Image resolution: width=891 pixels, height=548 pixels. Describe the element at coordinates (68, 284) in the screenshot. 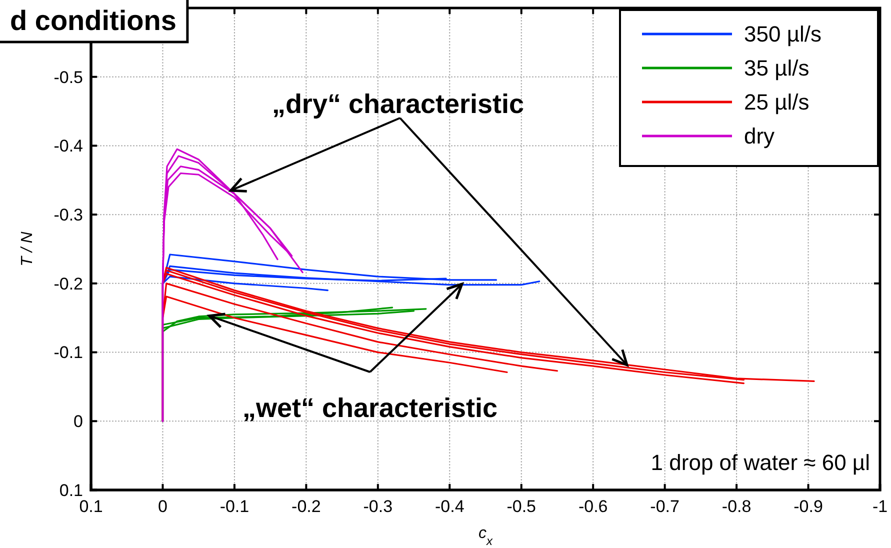

I see `y-tick-label: -0.2` at that location.